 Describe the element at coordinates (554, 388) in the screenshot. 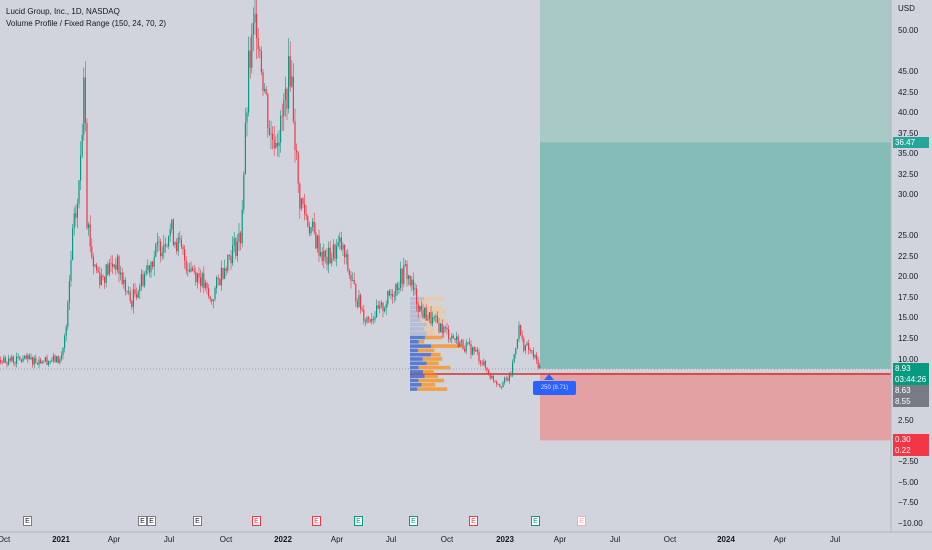

I see `position-quantity-badge: 250 (8.71)` at that location.